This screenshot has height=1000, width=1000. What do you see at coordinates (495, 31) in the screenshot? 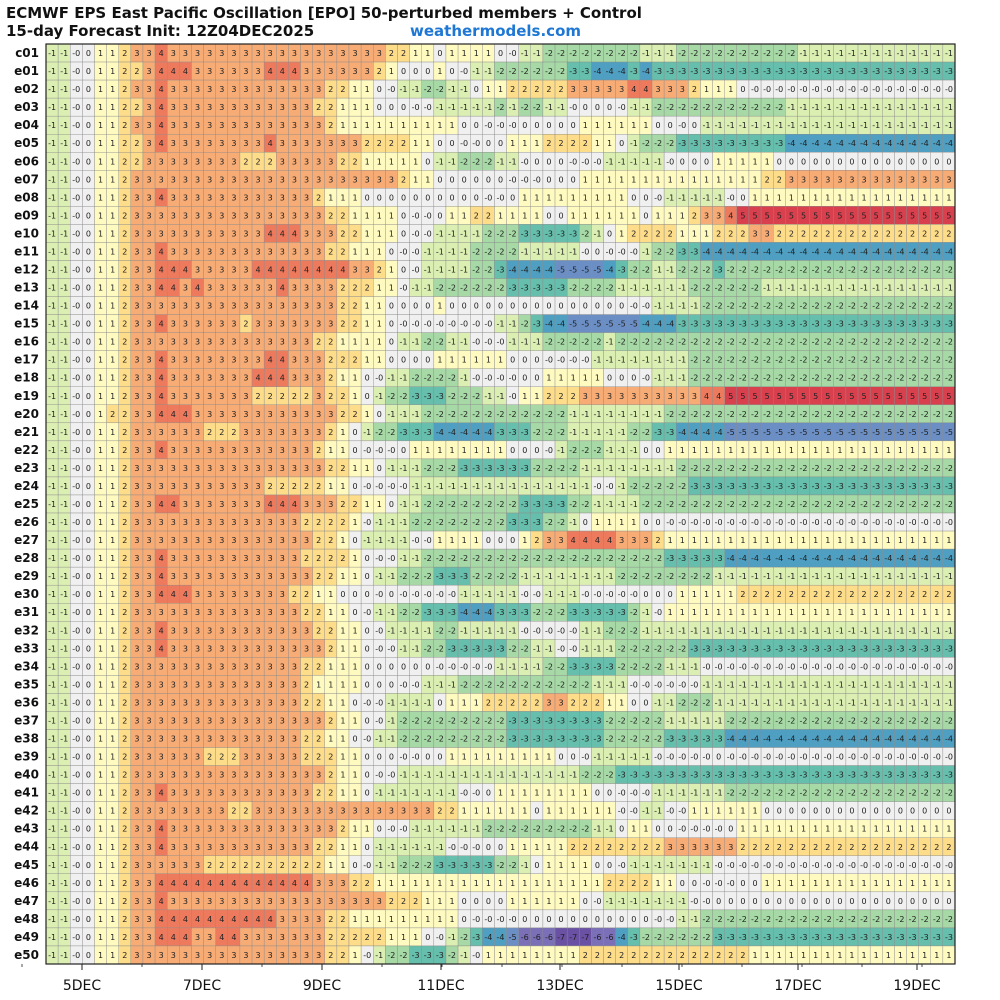
I see `credit-label: weathermodels.com` at bounding box center [495, 31].